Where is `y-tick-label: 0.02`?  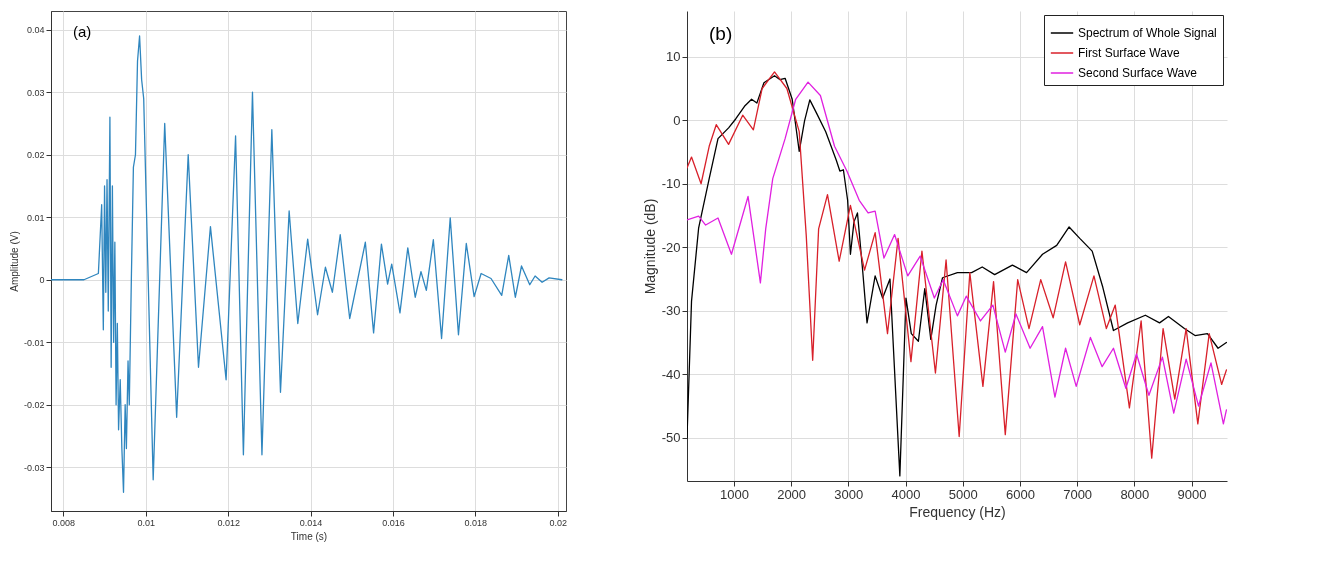 y-tick-label: 0.02 is located at coordinates (35, 155).